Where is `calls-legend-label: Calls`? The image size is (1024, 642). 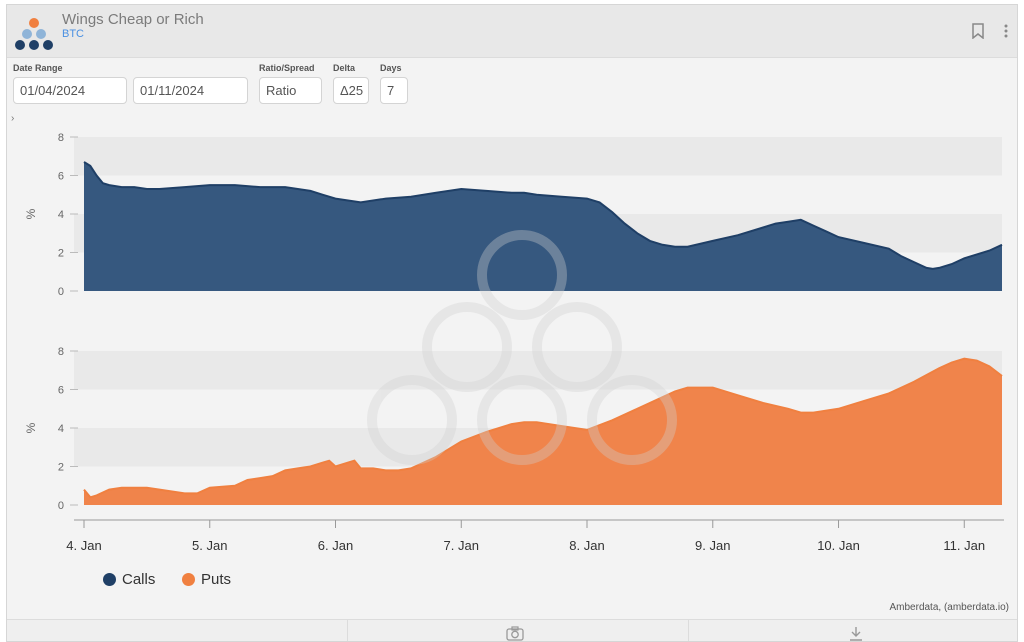
calls-legend-label: Calls is located at coordinates (139, 579).